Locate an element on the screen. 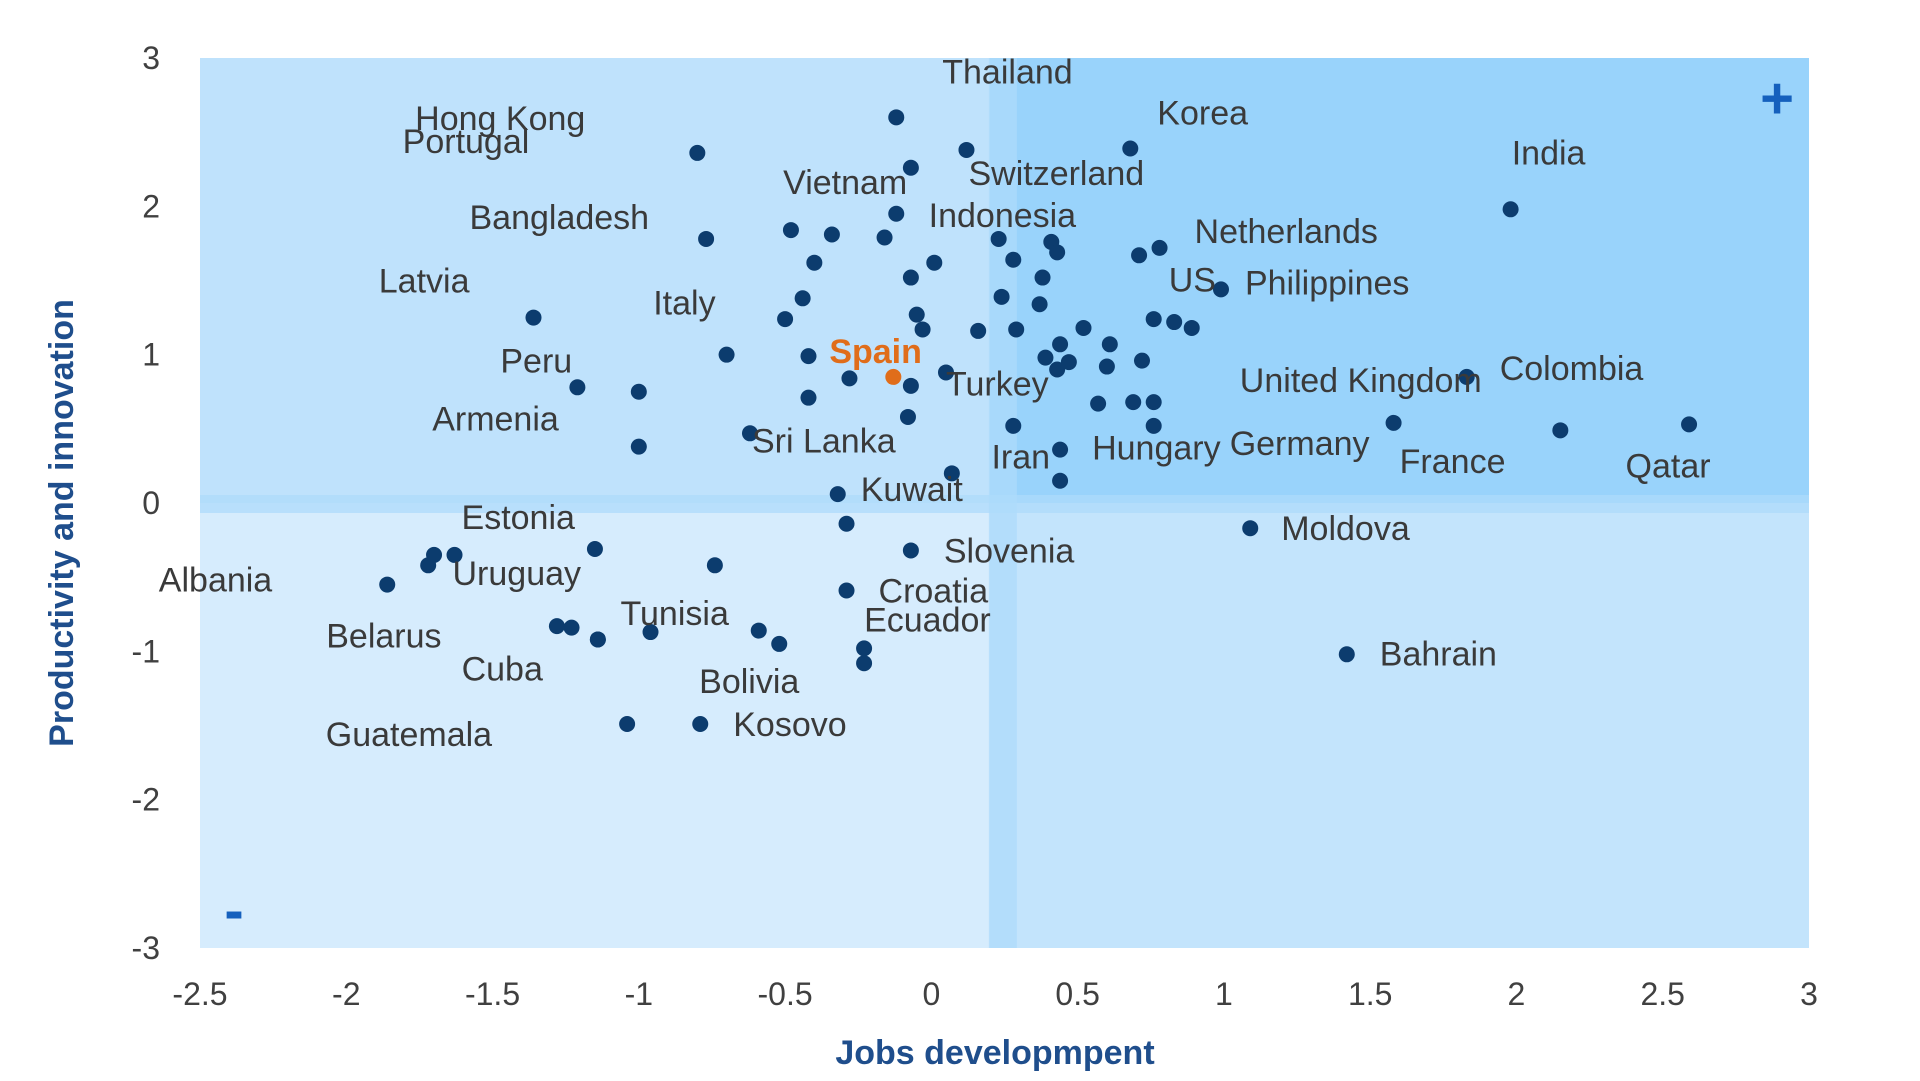 The image size is (1920, 1081). point-label: Bahrain is located at coordinates (1438, 654).